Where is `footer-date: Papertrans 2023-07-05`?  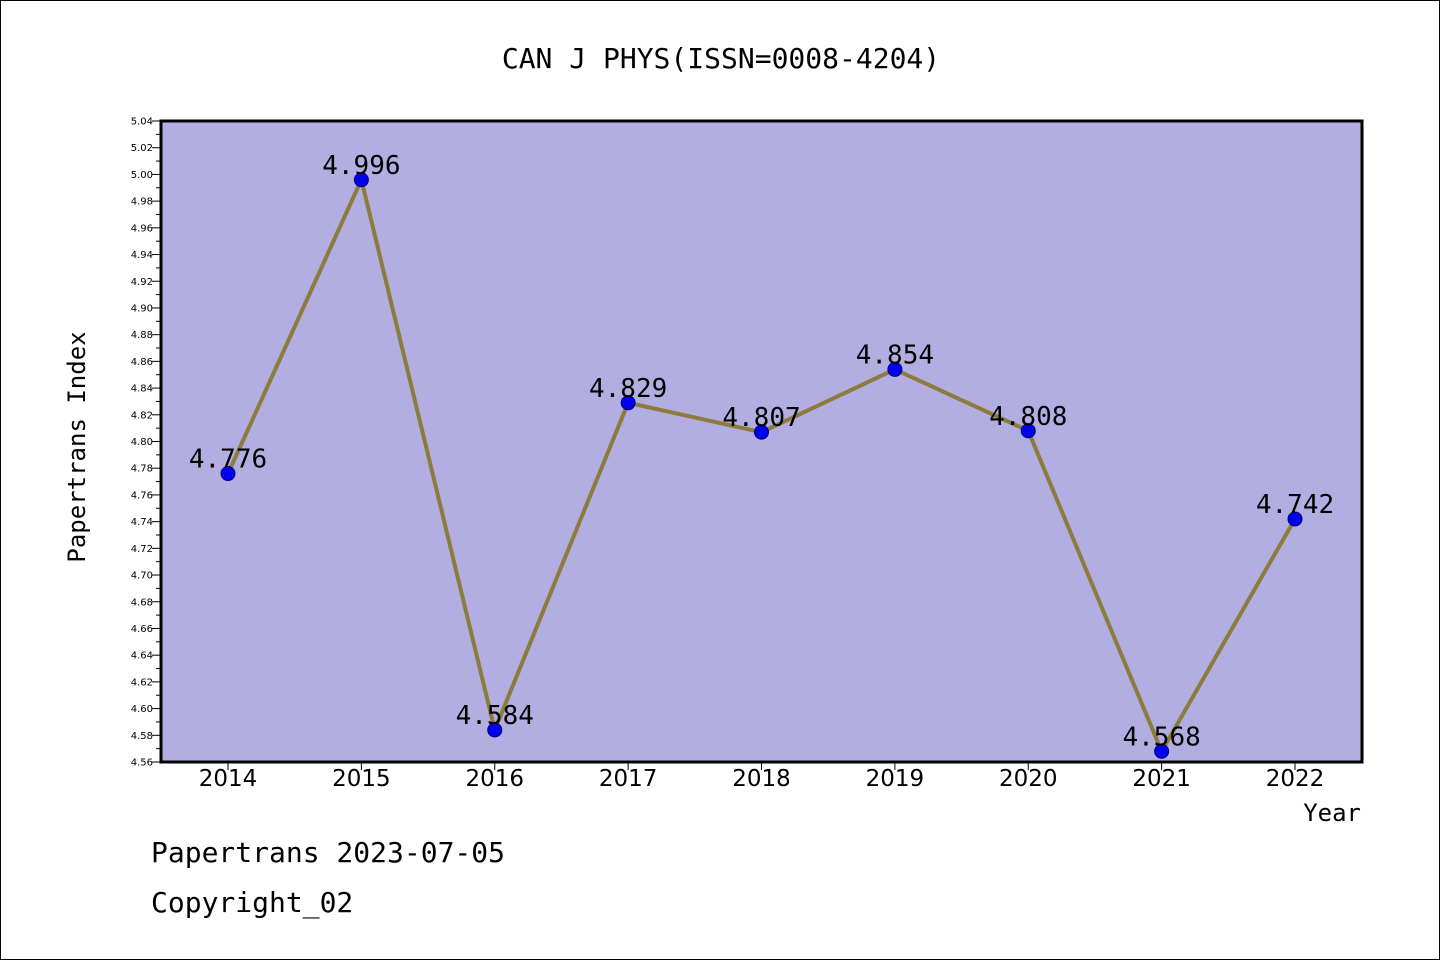 footer-date: Papertrans 2023-07-05 is located at coordinates (328, 852).